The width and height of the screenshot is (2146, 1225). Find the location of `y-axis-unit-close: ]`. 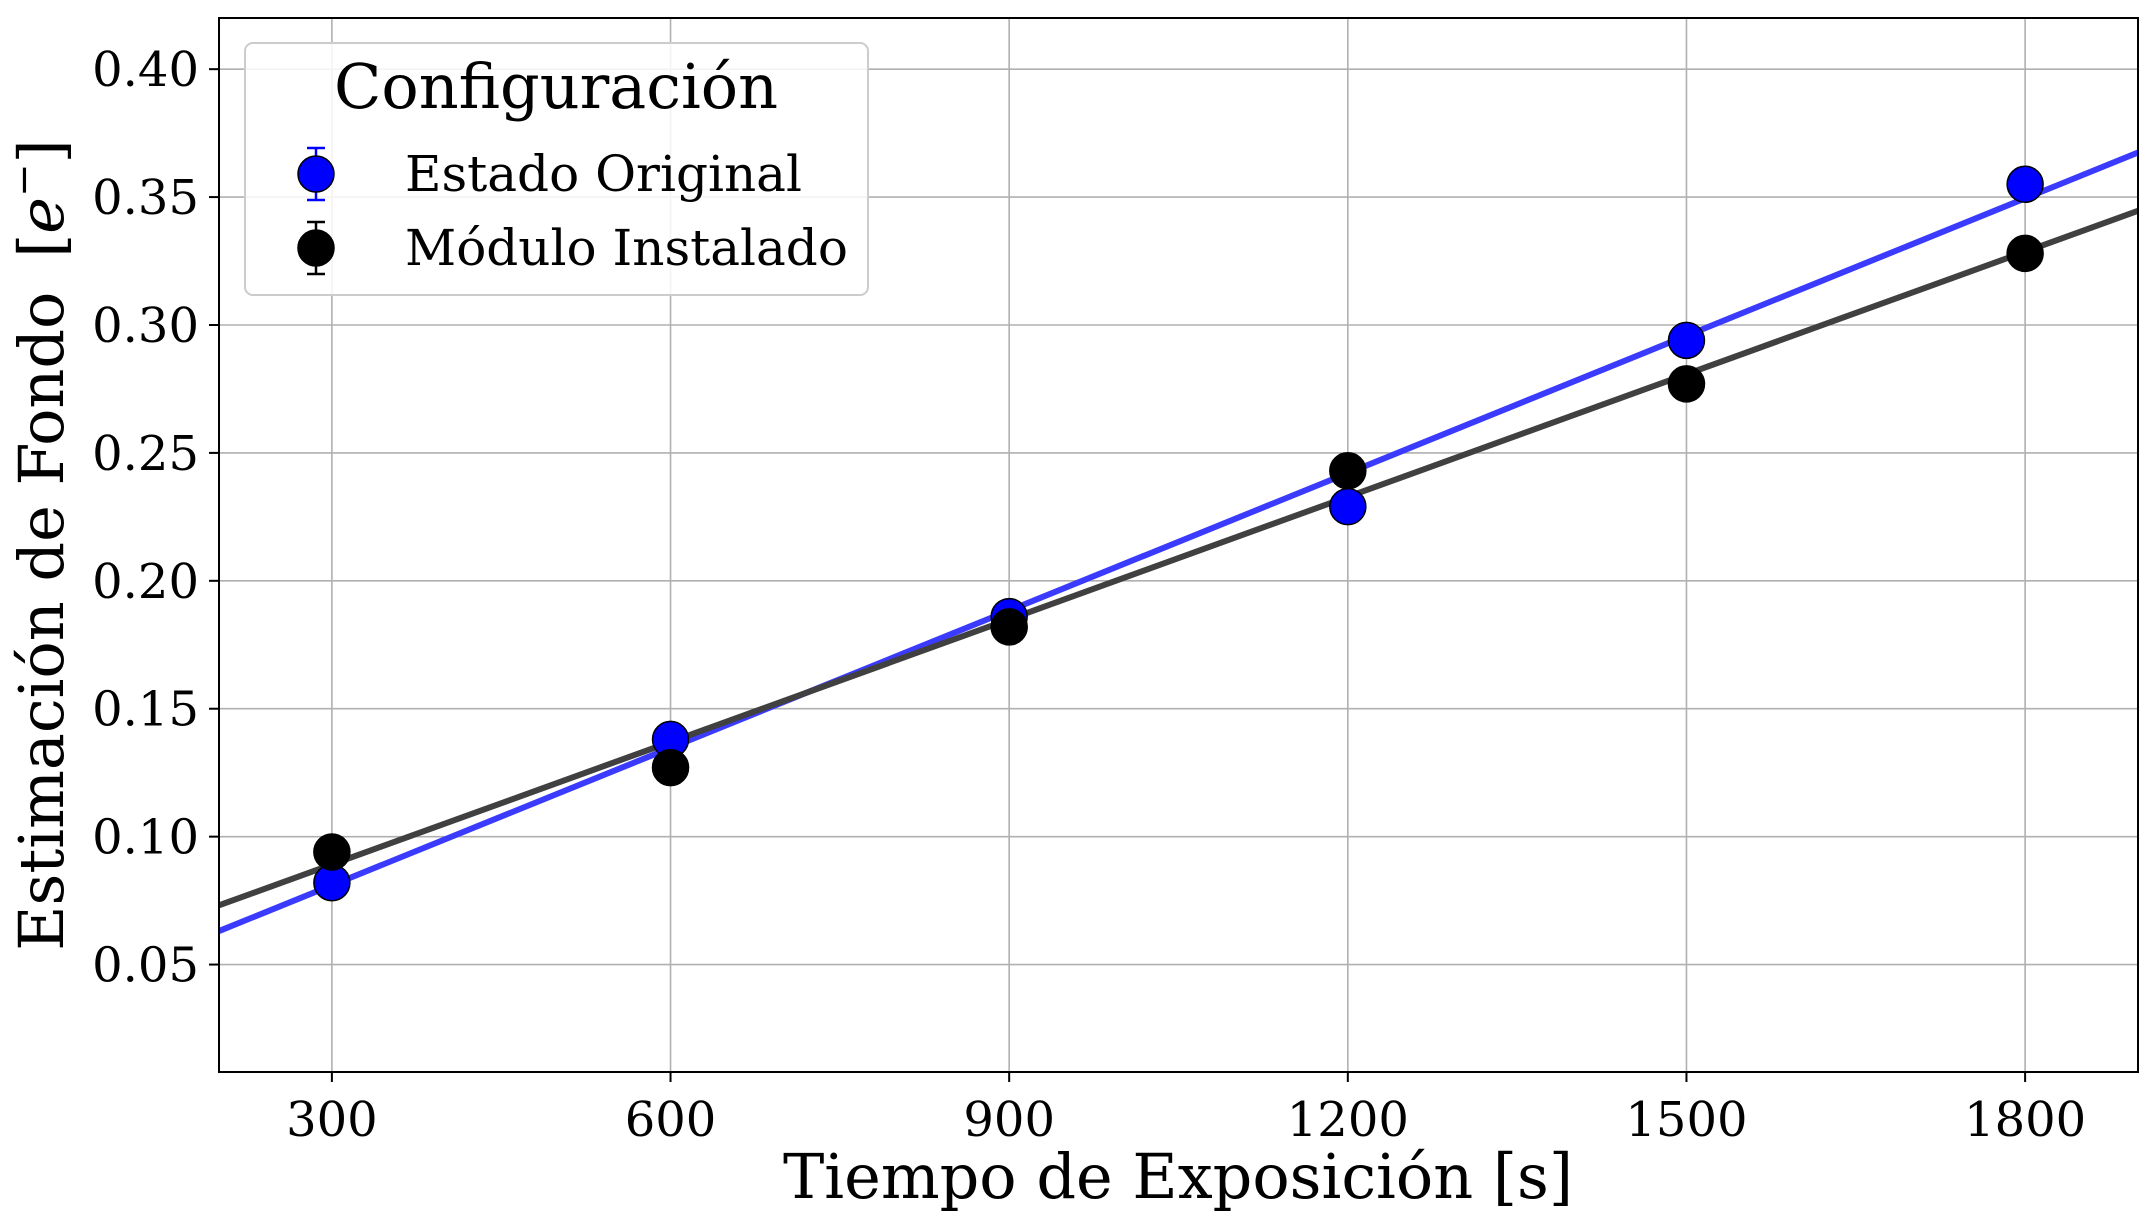

y-axis-unit-close: ] is located at coordinates (41, 151).